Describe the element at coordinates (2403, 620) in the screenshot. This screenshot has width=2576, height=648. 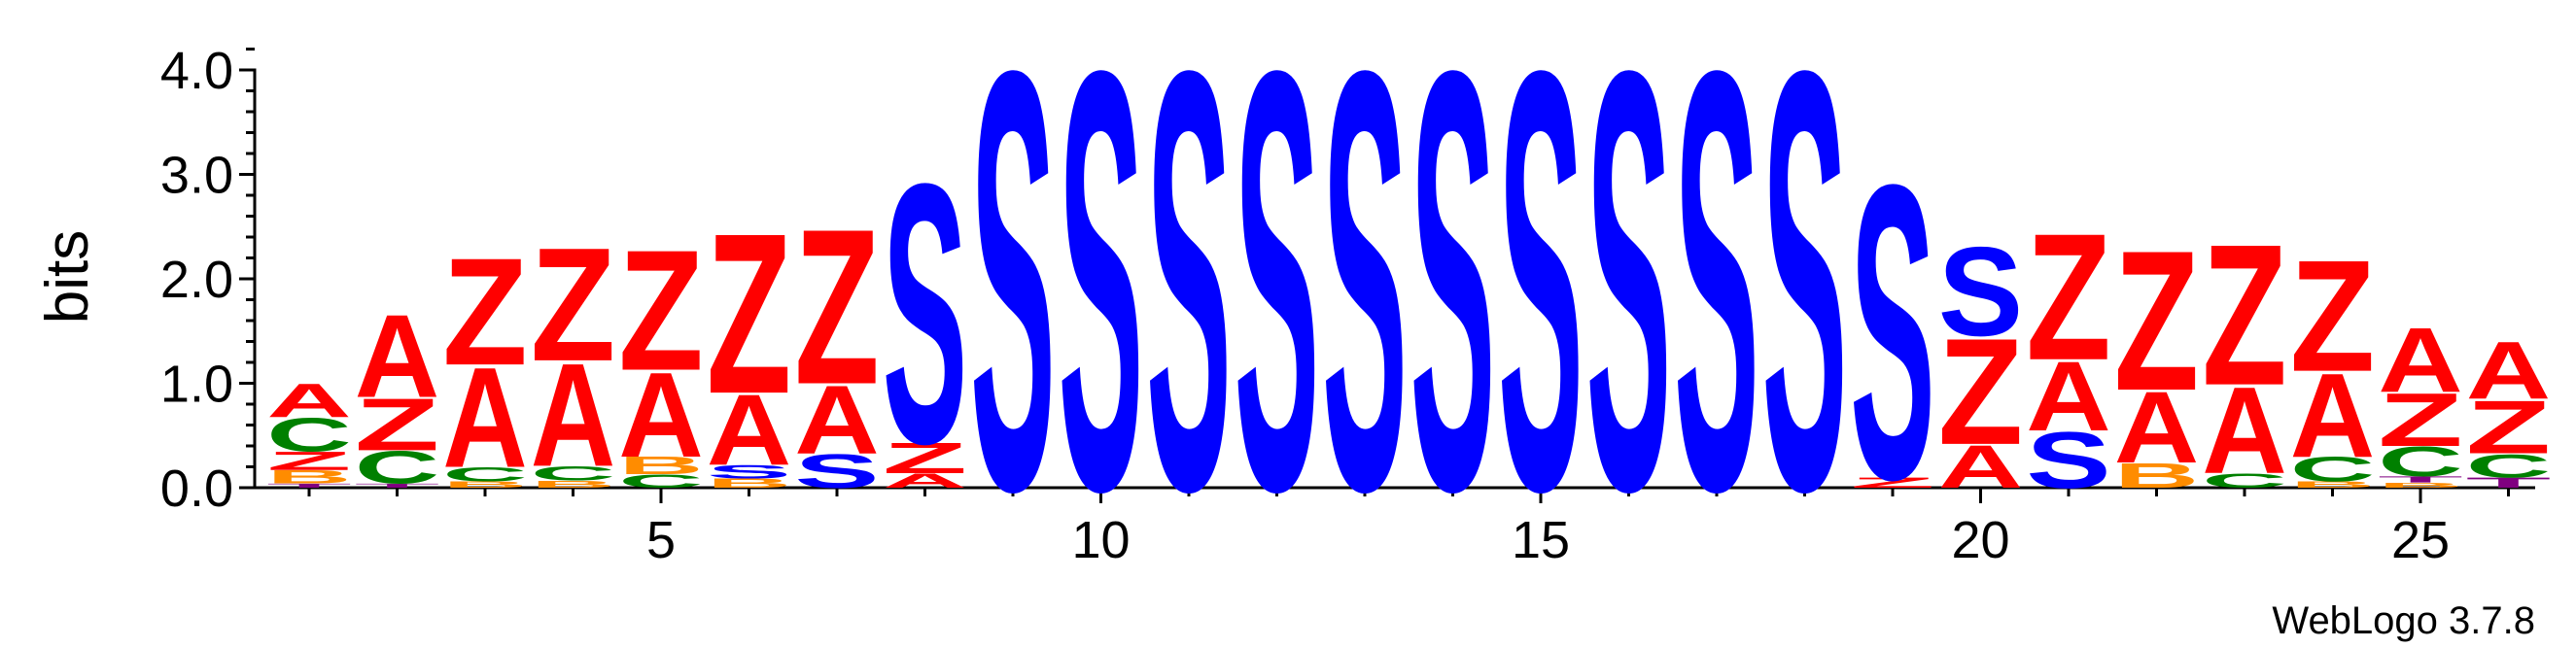
I see `weblogo-credit: WebLogo 3.7.8` at that location.